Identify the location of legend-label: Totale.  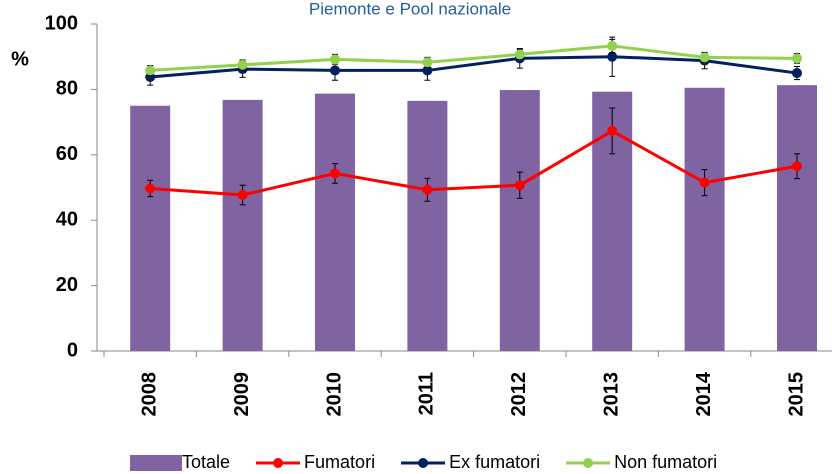
(206, 462).